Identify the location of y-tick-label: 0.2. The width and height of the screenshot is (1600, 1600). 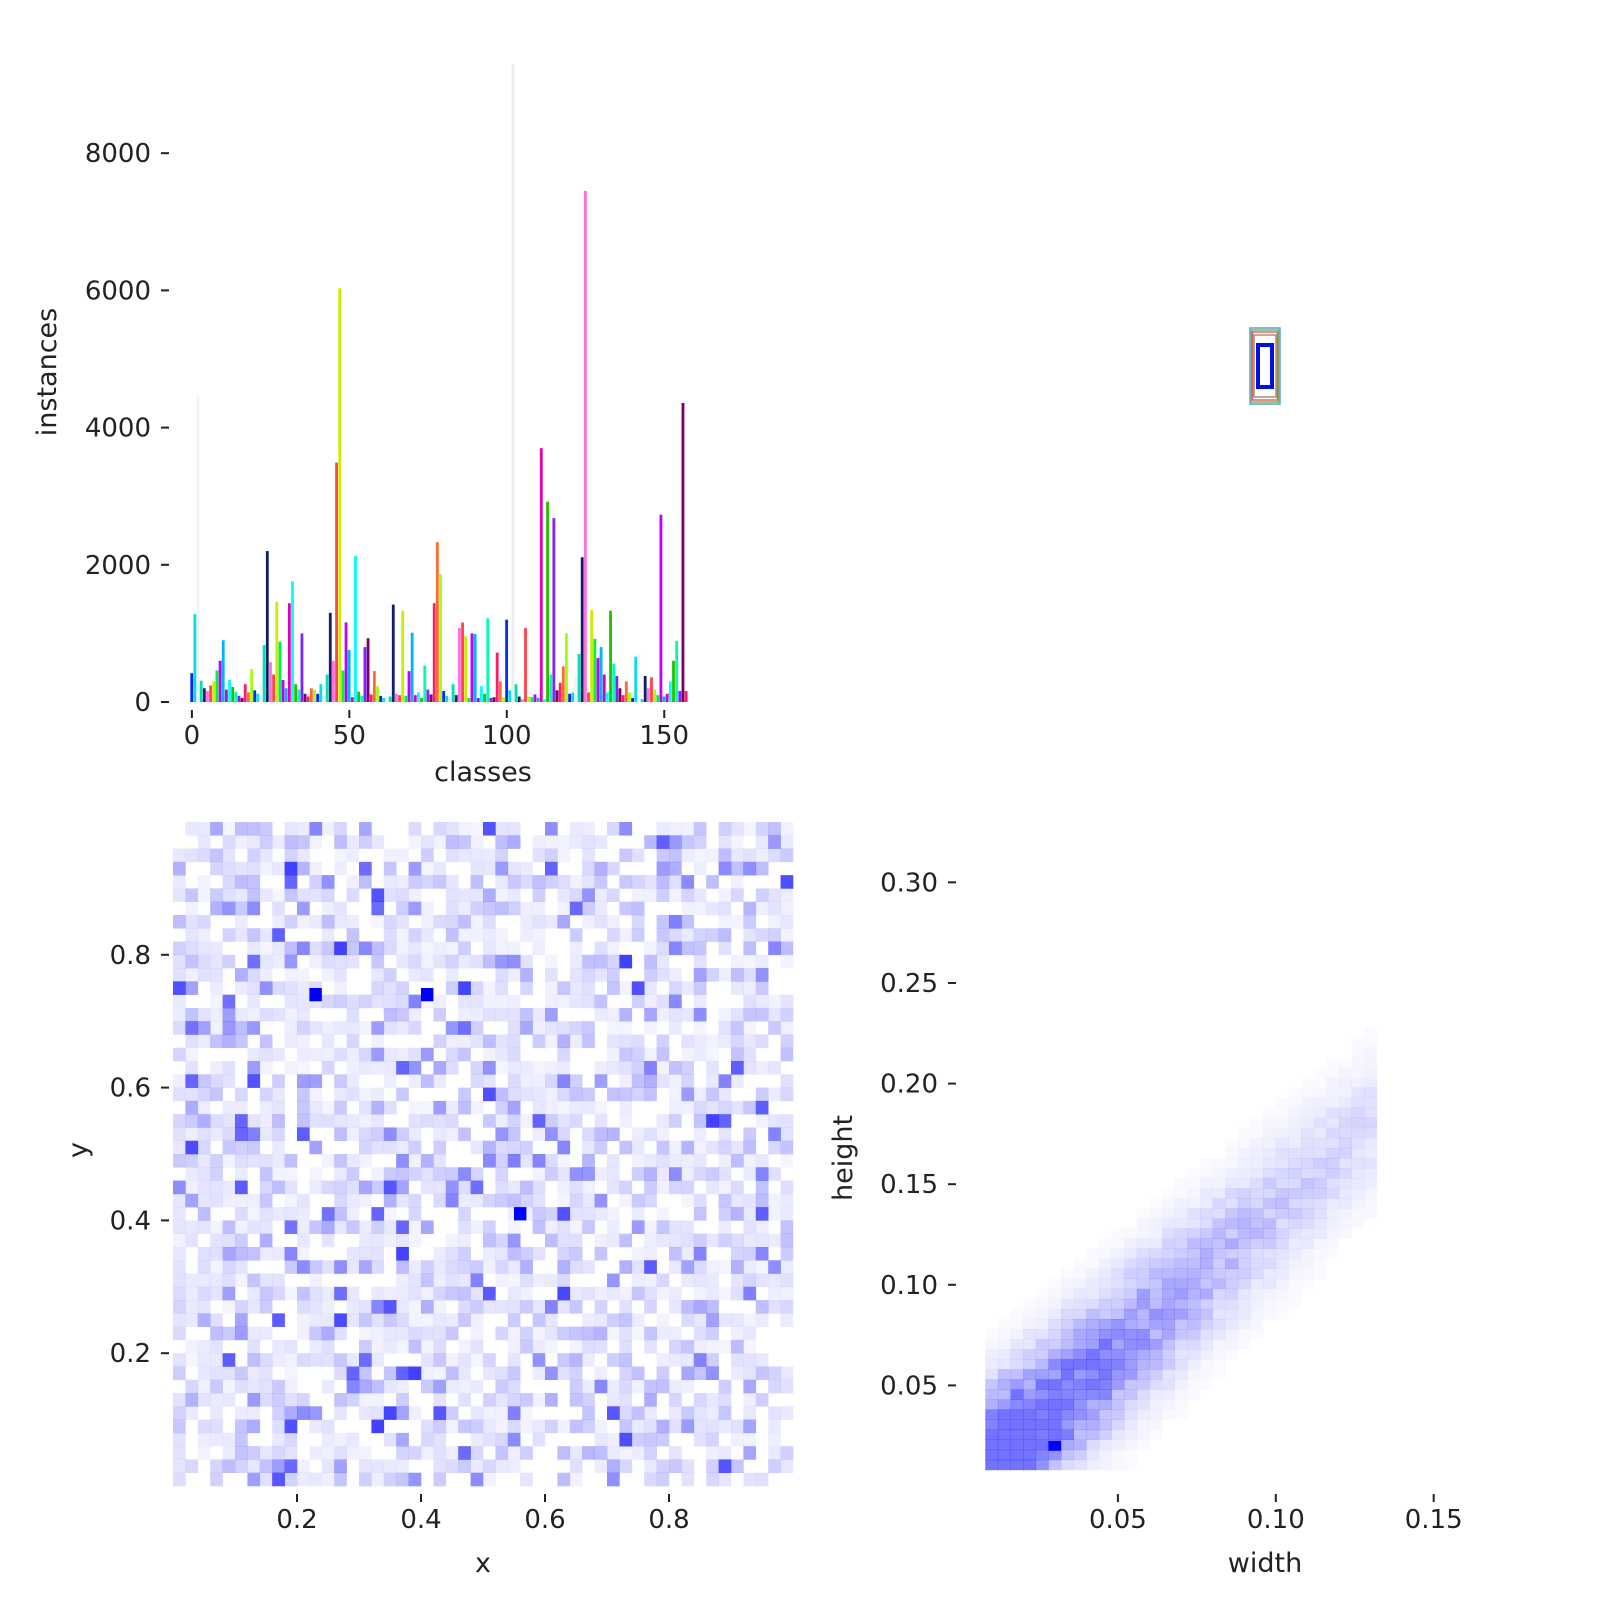
(130, 1354).